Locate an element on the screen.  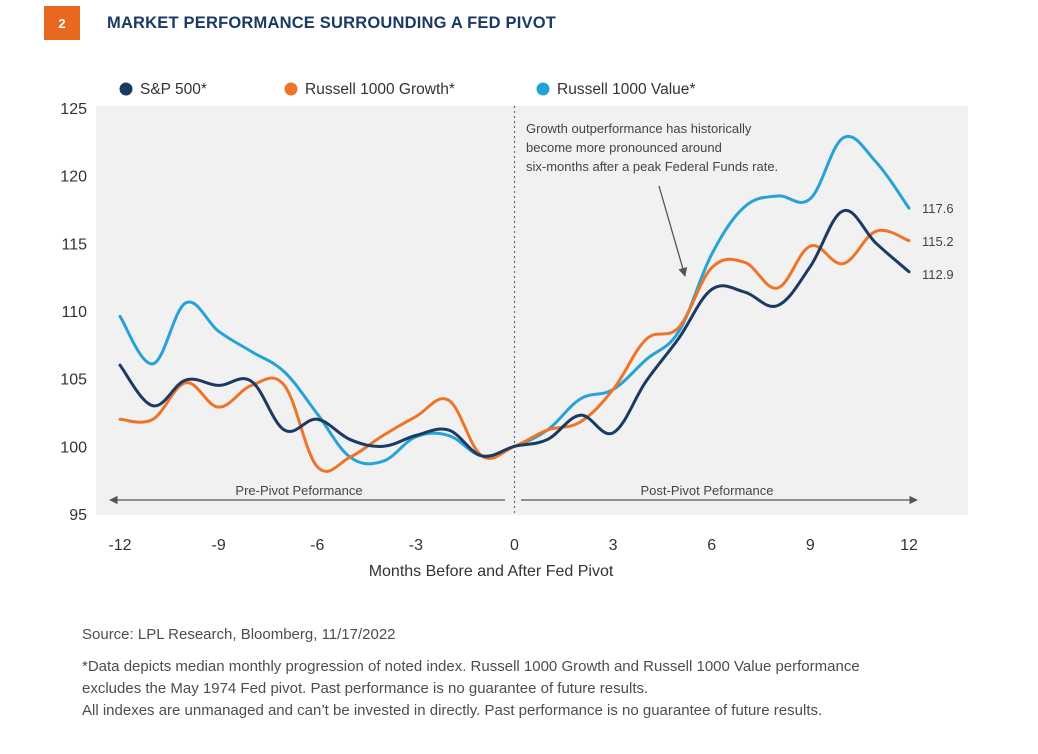
y-tick-label: 95 is located at coordinates (78, 515).